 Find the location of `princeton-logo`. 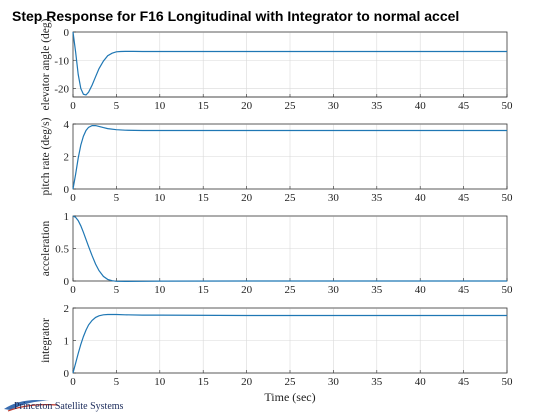

princeton-logo is located at coordinates (31, 406).